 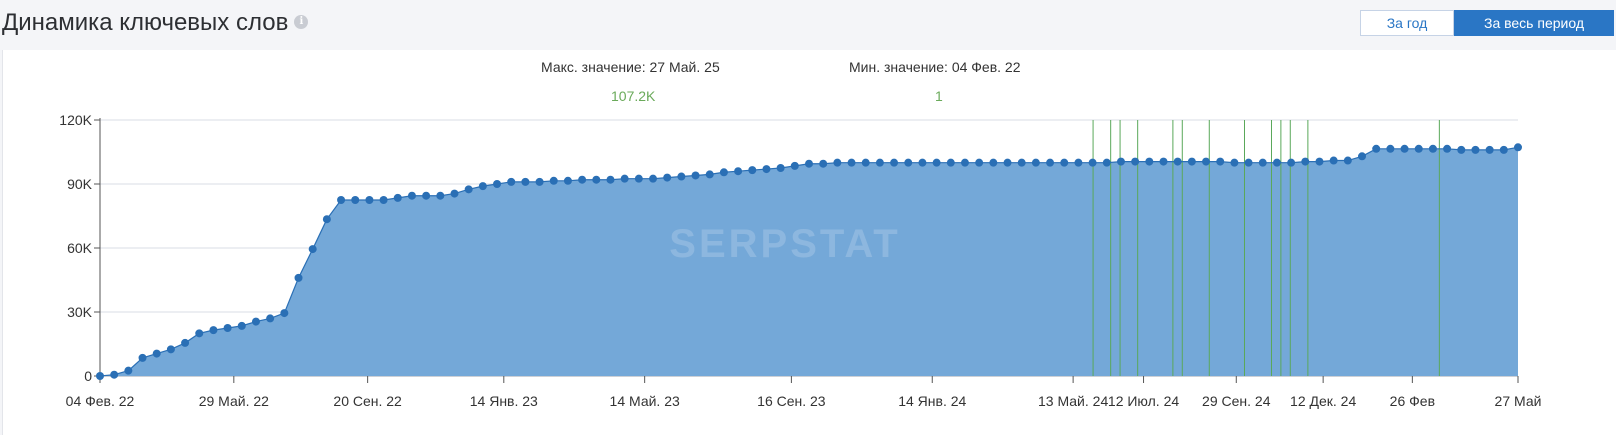 I want to click on max-value: 107.2K, so click(x=633, y=96).